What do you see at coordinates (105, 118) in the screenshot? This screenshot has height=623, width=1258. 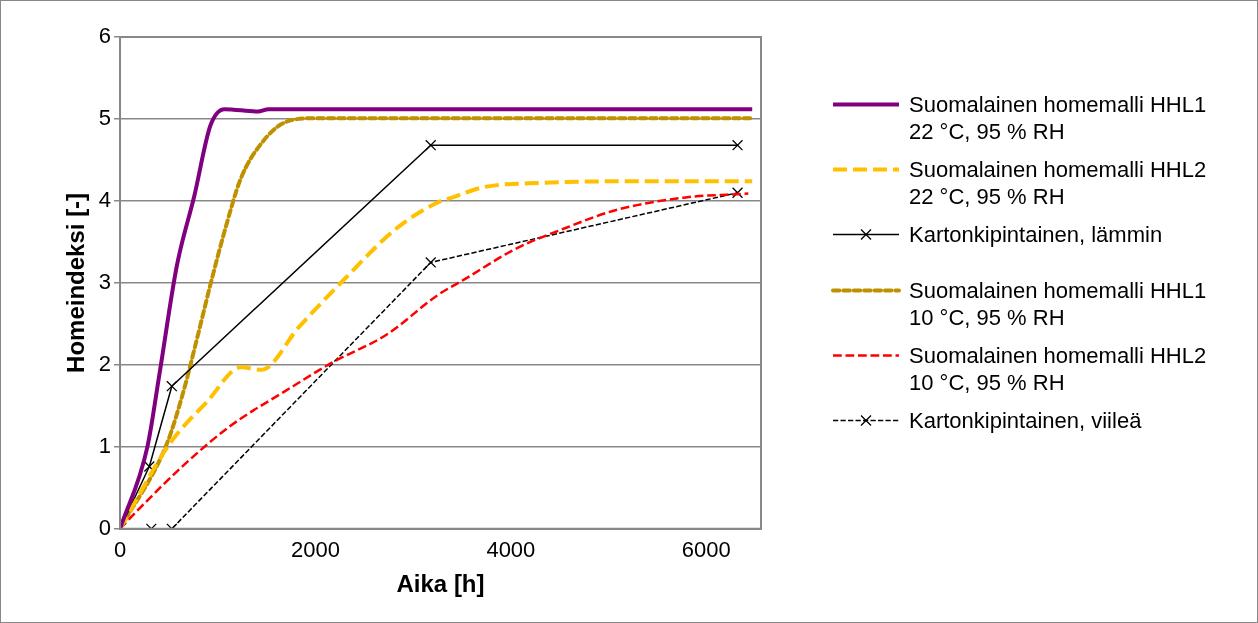 I see `y-tick-label: 5` at bounding box center [105, 118].